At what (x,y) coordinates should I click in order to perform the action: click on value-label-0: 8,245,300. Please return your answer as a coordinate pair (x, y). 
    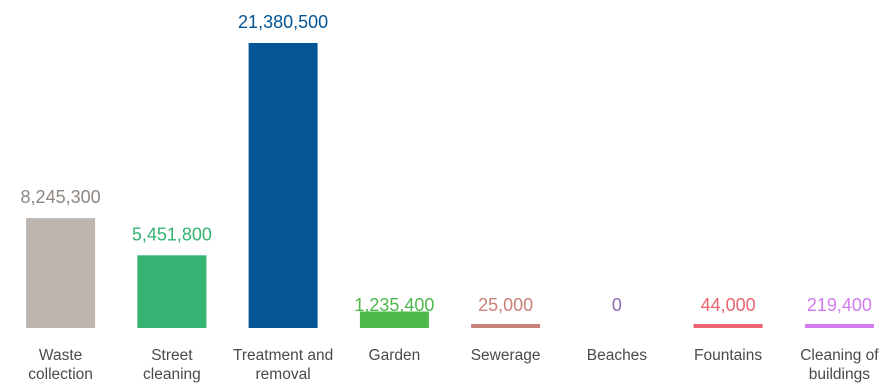
    Looking at the image, I should click on (61, 197).